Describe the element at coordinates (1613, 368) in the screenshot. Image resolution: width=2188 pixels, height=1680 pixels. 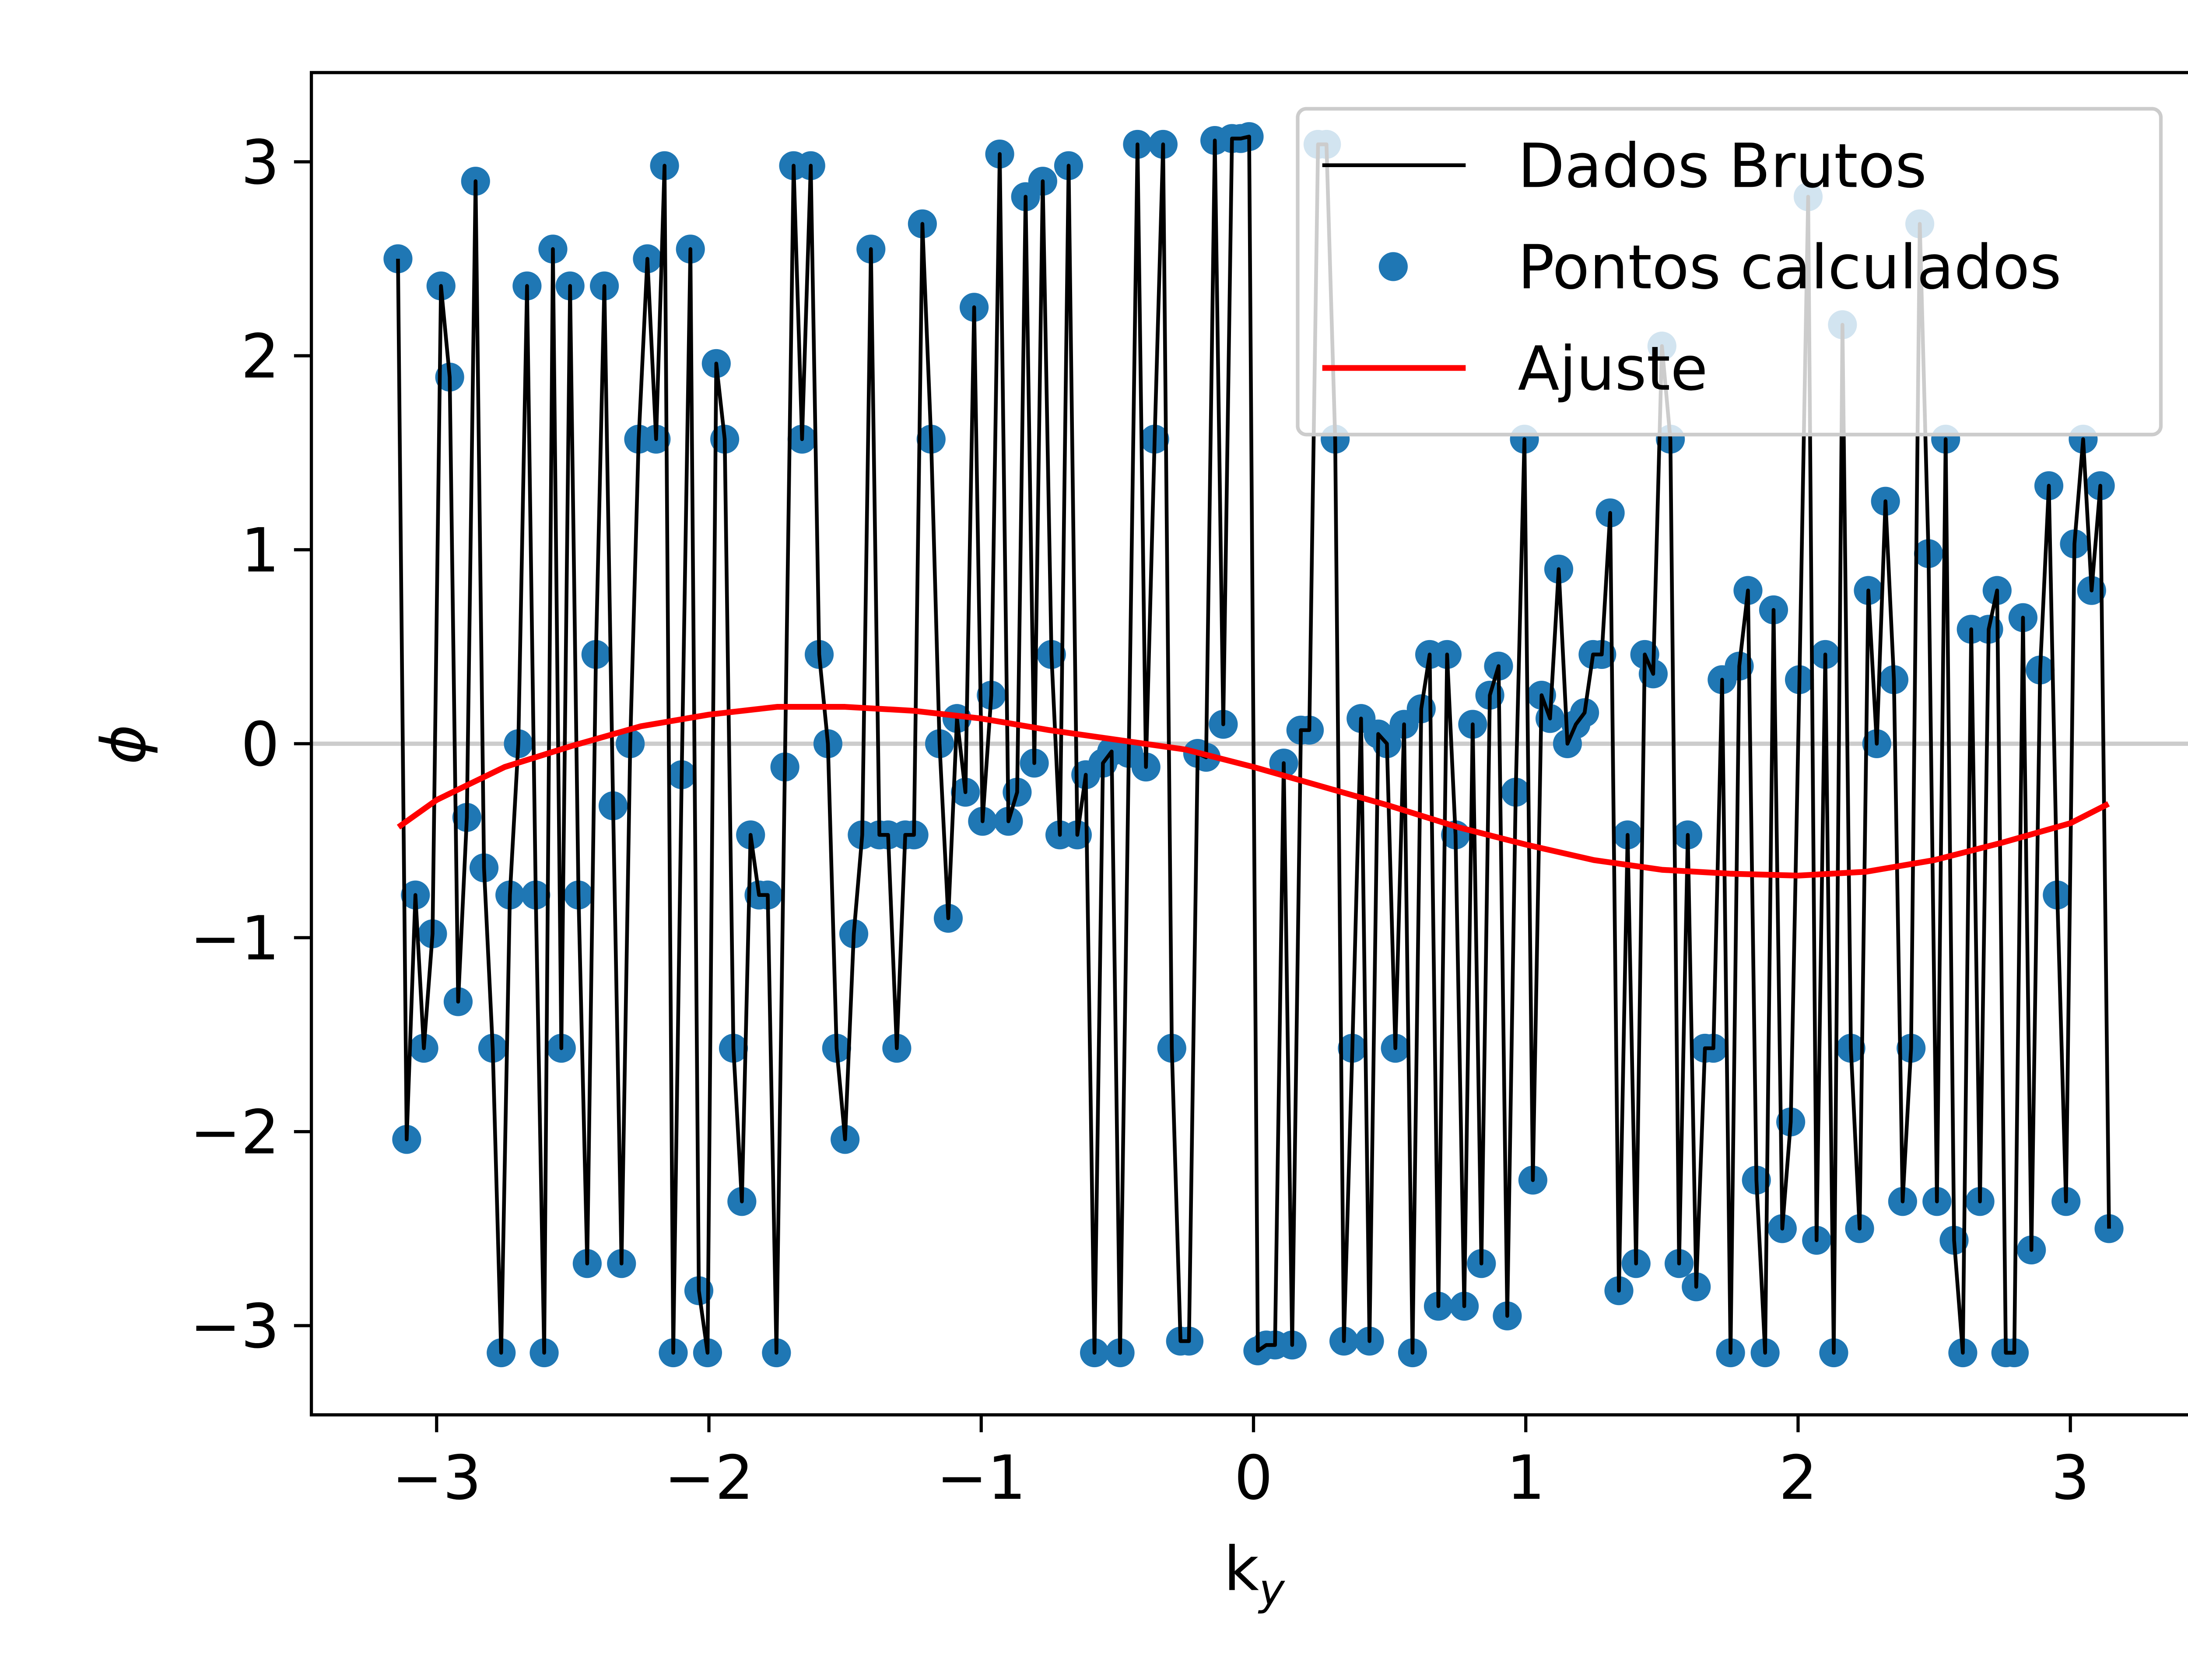
I see `legend-label: Ajuste` at that location.